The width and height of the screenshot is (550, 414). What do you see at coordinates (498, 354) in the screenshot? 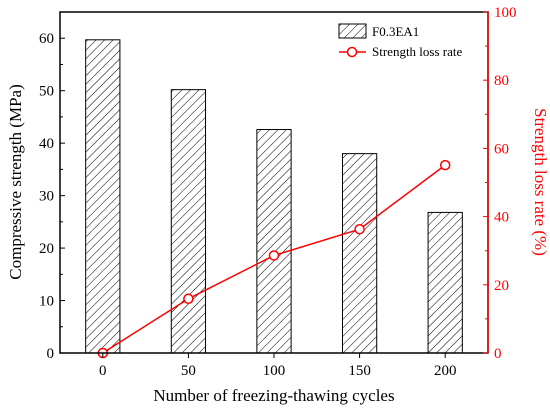
I see `right-tick-label-0: 0` at bounding box center [498, 354].